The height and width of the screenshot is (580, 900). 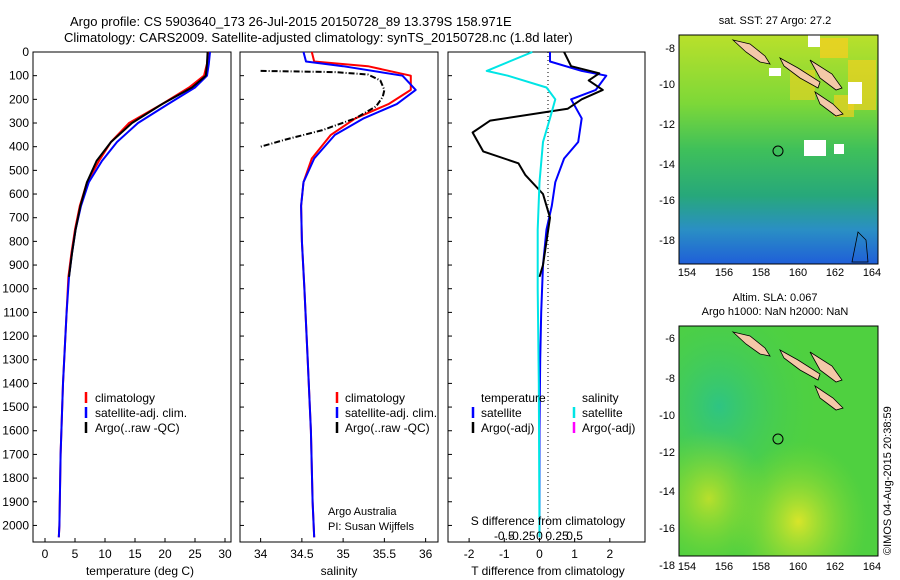 What do you see at coordinates (775, 312) in the screenshot?
I see `sla-map-title-line2: Argo h1000: NaN h2000: NaN` at bounding box center [775, 312].